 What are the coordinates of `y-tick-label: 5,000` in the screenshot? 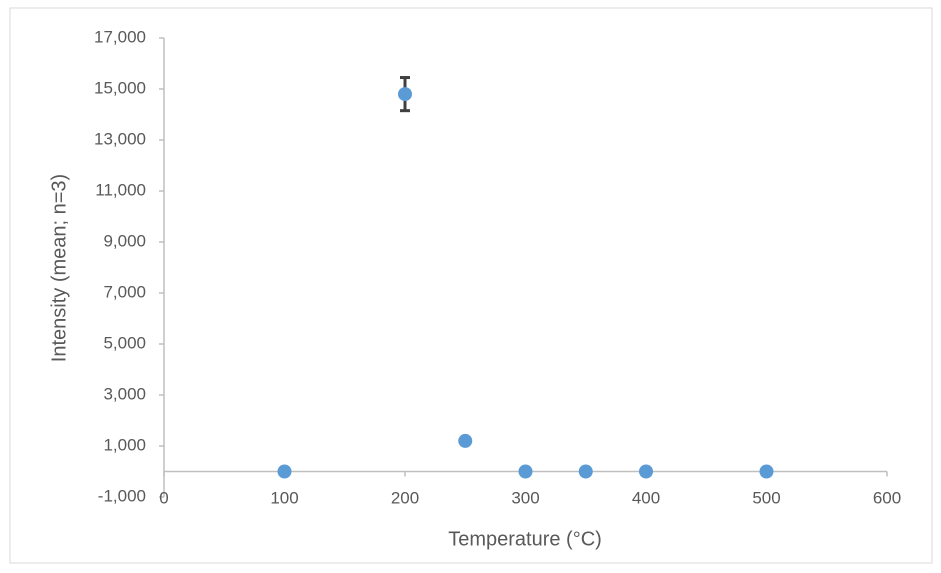 It's located at (124, 342).